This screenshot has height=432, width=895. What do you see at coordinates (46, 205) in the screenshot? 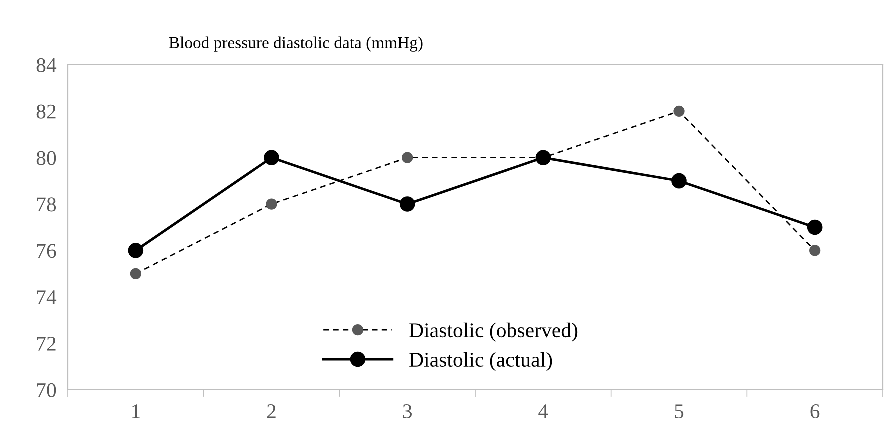
I see `y-tick-label: 78` at bounding box center [46, 205].